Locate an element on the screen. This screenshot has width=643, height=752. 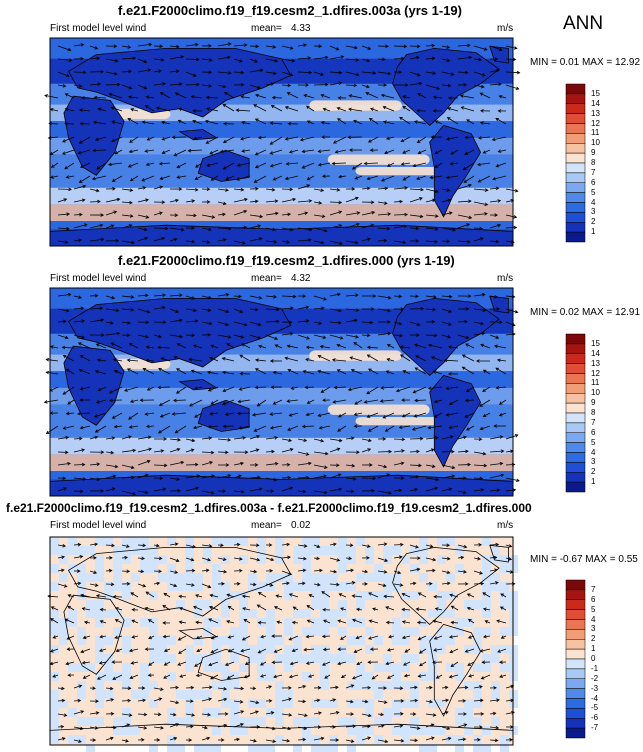
colorbar-tick-label: 4 is located at coordinates (593, 452).